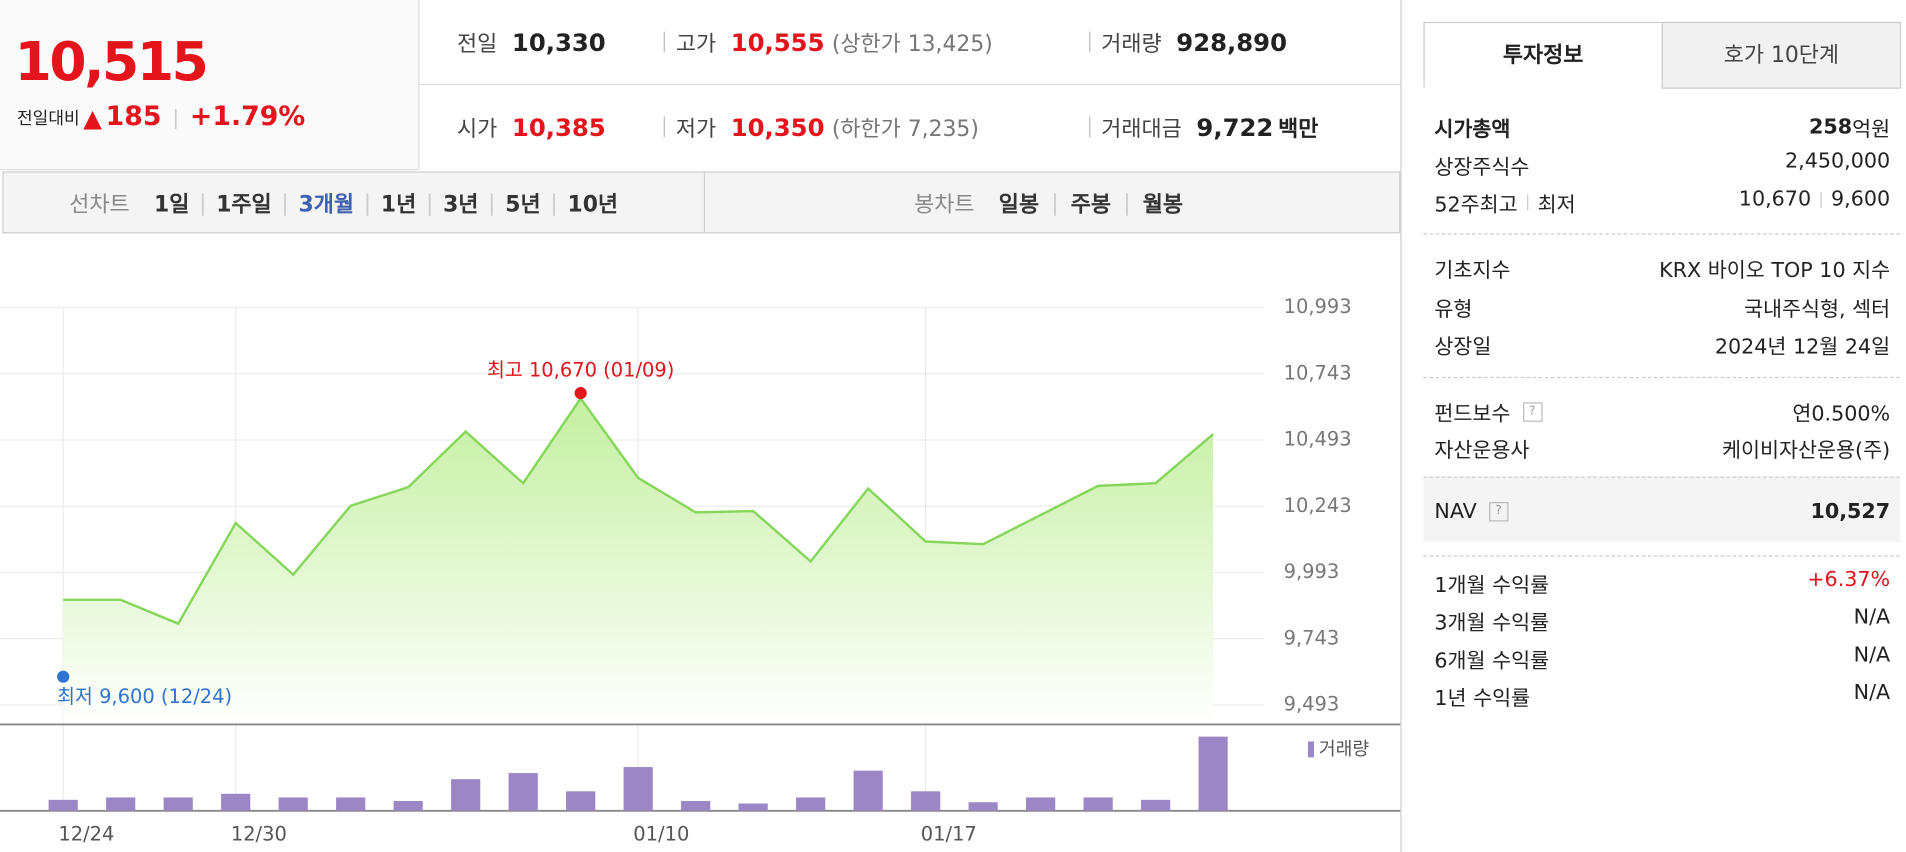 The image size is (1906, 852). Describe the element at coordinates (910, 84) in the screenshot. I see `quote-divider` at that location.